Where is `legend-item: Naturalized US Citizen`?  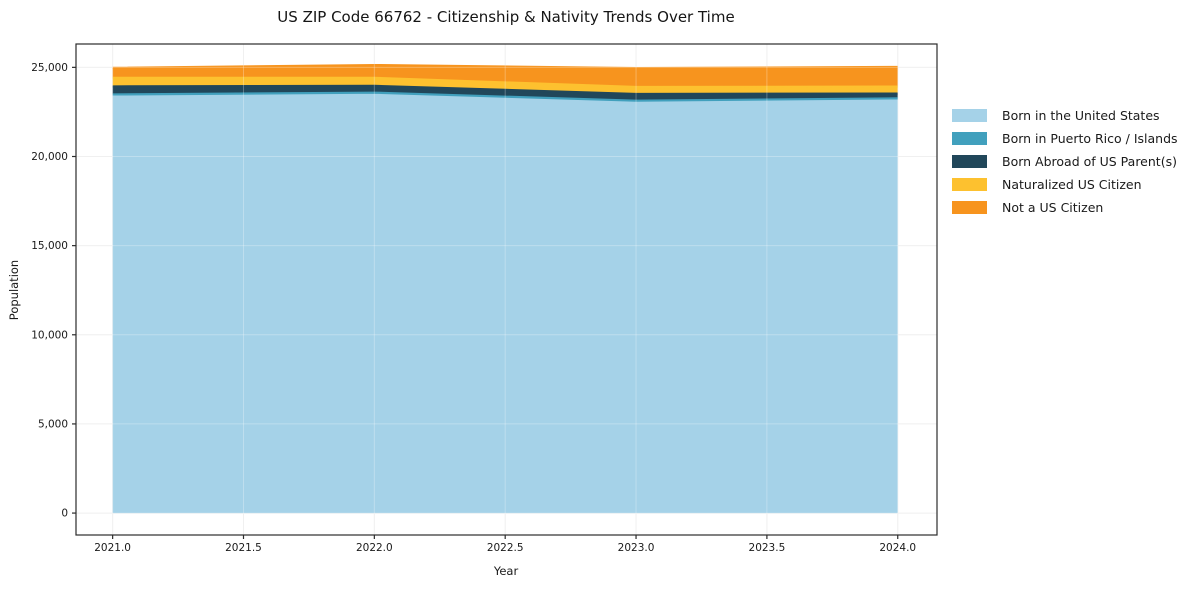
legend-item: Naturalized US Citizen is located at coordinates (1065, 184).